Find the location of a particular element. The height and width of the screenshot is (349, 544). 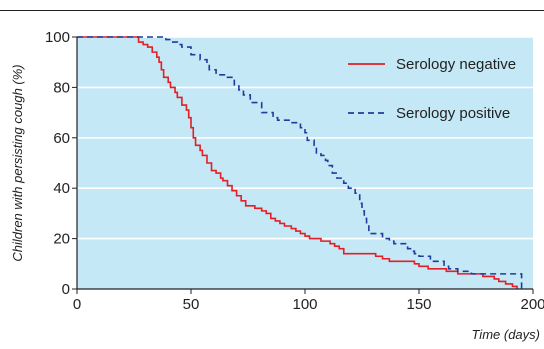

y-tick-label-40: 40 is located at coordinates (61, 188).